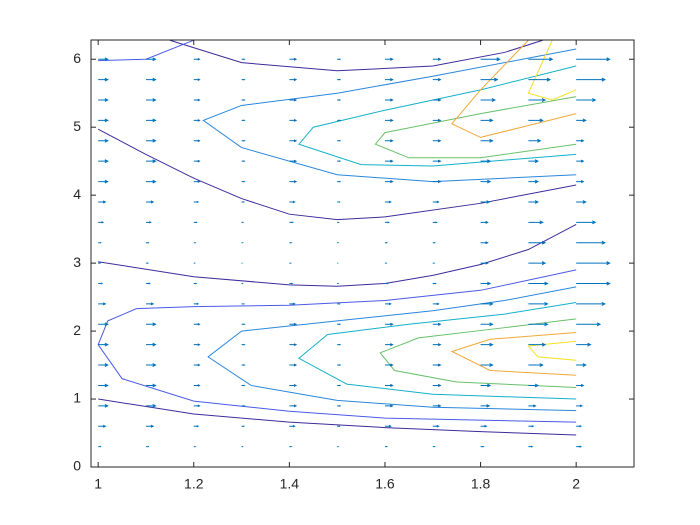 This screenshot has height=525, width=700. I want to click on x-tick-label: 2, so click(576, 484).